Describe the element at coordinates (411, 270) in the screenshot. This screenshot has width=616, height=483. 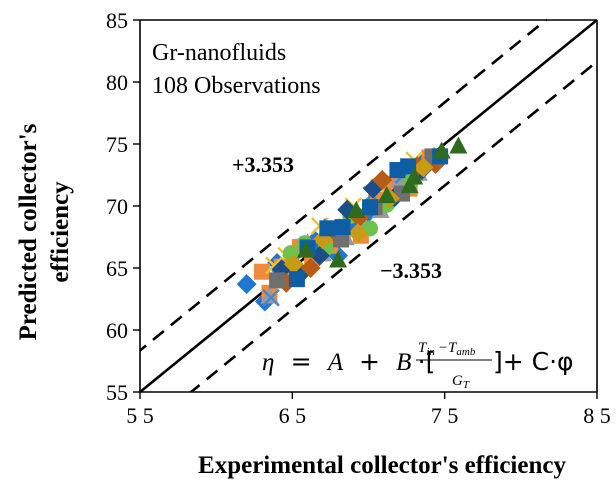
I see `lower-bound-label: −3.353` at that location.